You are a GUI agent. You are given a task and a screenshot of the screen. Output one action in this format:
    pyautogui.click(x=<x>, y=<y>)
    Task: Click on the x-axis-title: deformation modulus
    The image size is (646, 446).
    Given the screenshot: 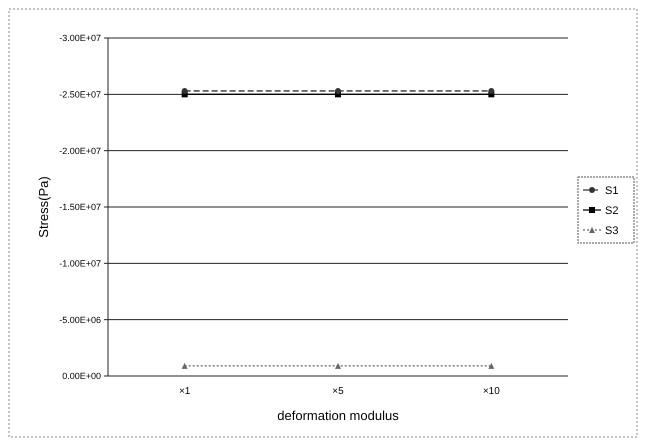 What is the action you would take?
    pyautogui.click(x=338, y=415)
    